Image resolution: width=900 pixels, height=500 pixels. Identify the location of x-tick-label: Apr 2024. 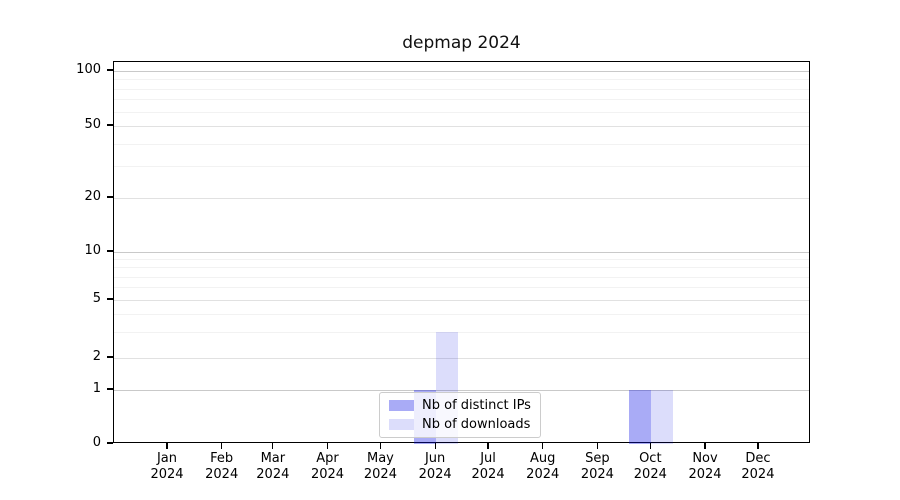
(328, 466).